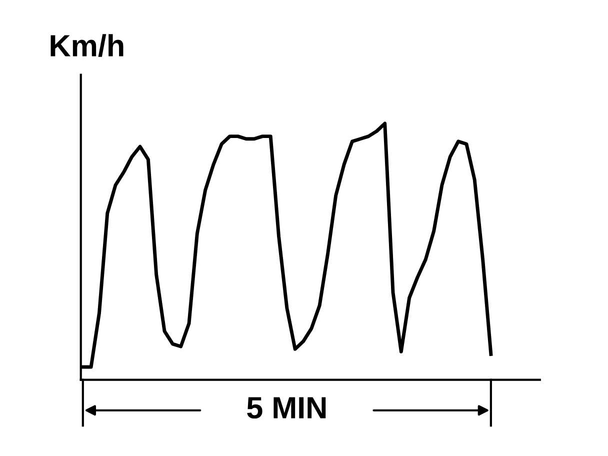 The height and width of the screenshot is (456, 608). I want to click on y-axis-title: Km/h, so click(87, 45).